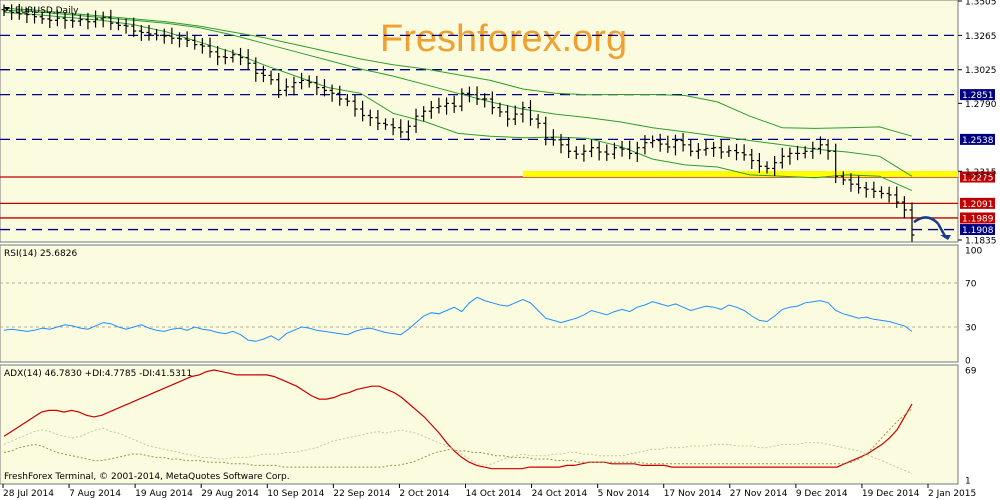 This screenshot has height=500, width=1000. I want to click on x-tick-label: 14 Oct 2014, so click(494, 494).